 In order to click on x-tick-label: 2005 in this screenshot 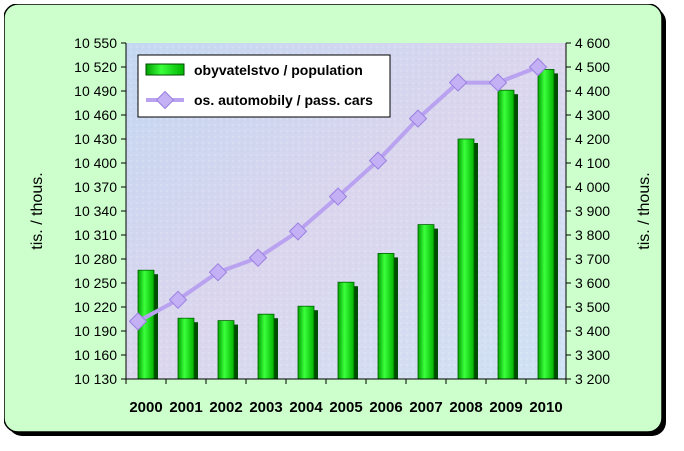, I will do `click(345, 407)`.